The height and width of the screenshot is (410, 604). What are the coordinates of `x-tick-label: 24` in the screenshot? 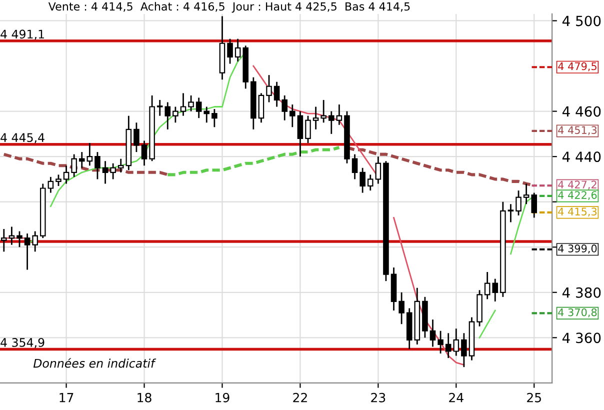 It's located at (456, 397).